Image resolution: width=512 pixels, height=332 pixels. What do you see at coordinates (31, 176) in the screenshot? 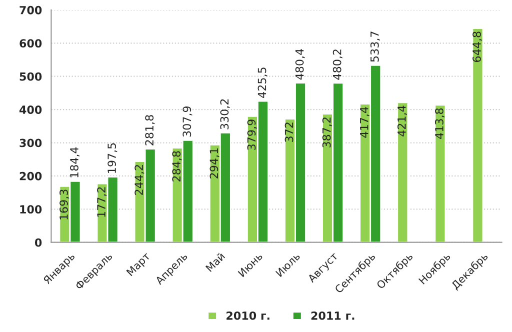
I see `y-tick-label: 200` at bounding box center [31, 176].